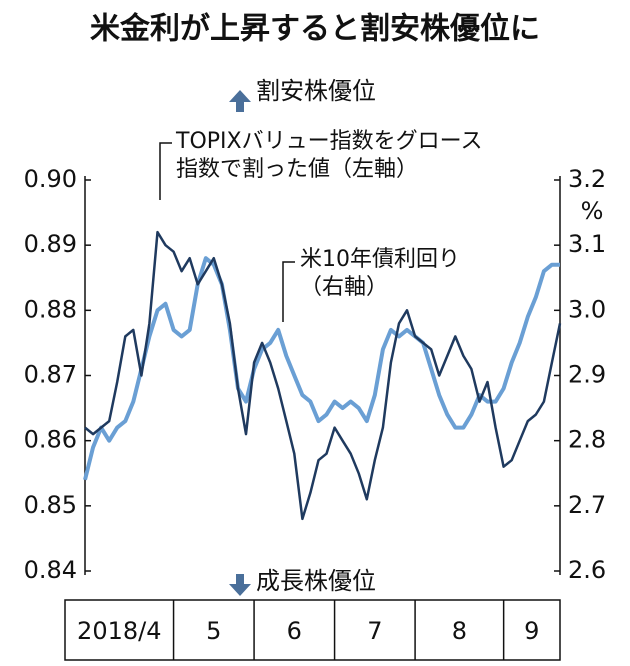 This screenshot has height=666, width=630. I want to click on y2-tick-label: 3.0, so click(587, 309).